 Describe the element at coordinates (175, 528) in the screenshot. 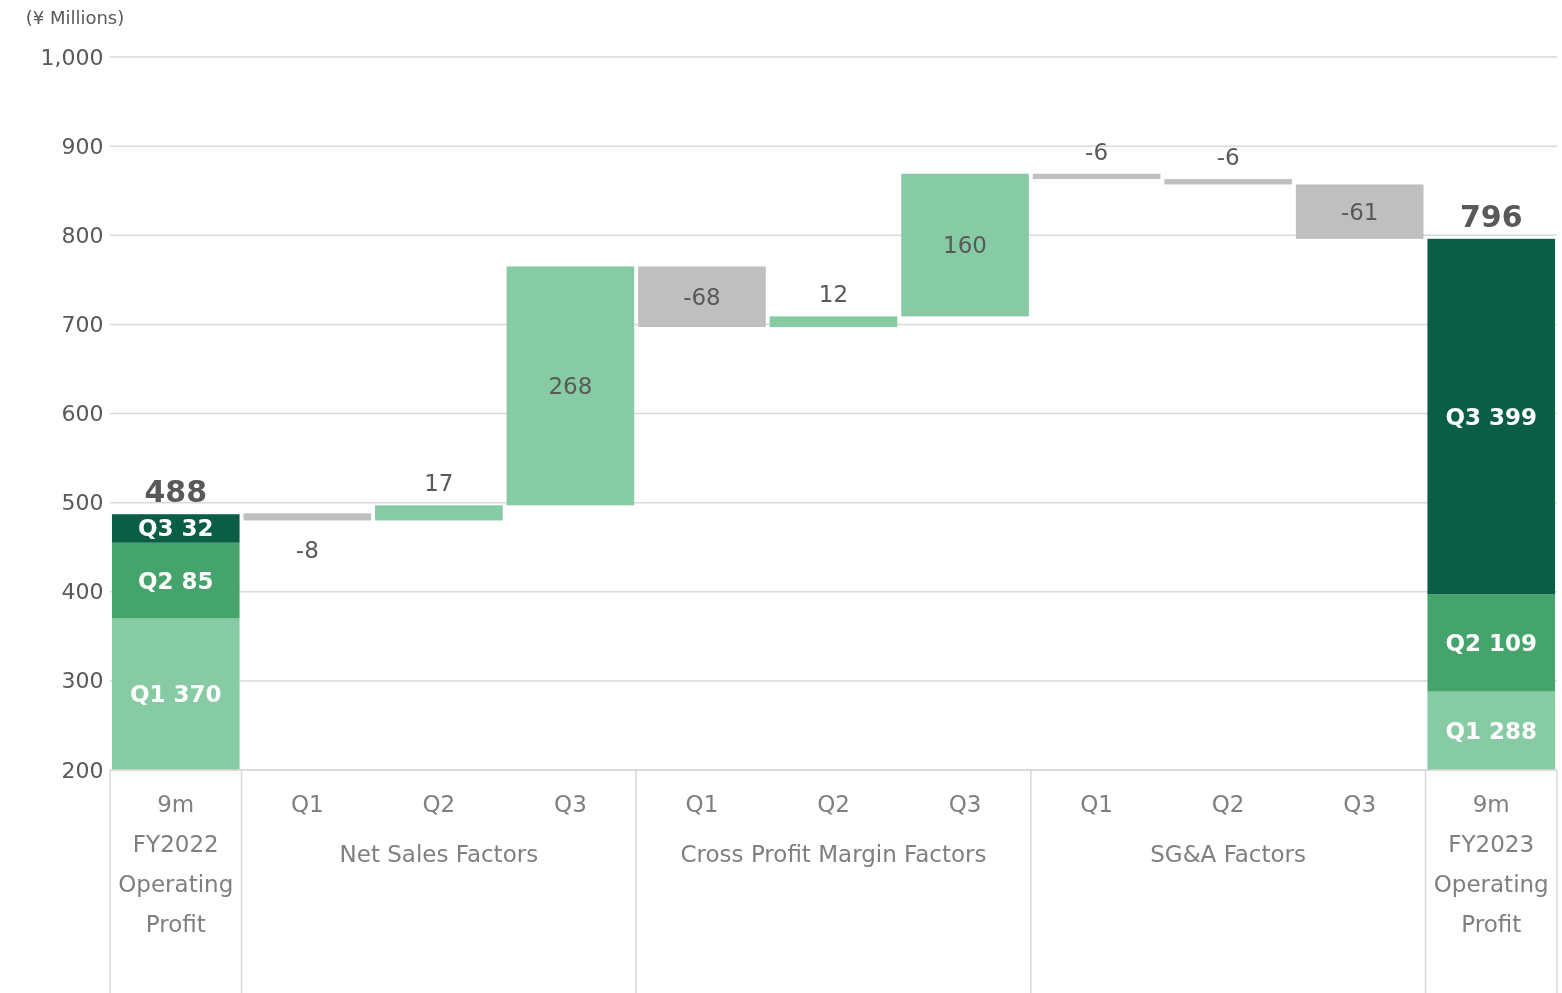

I see `data-label: Q3 32` at that location.